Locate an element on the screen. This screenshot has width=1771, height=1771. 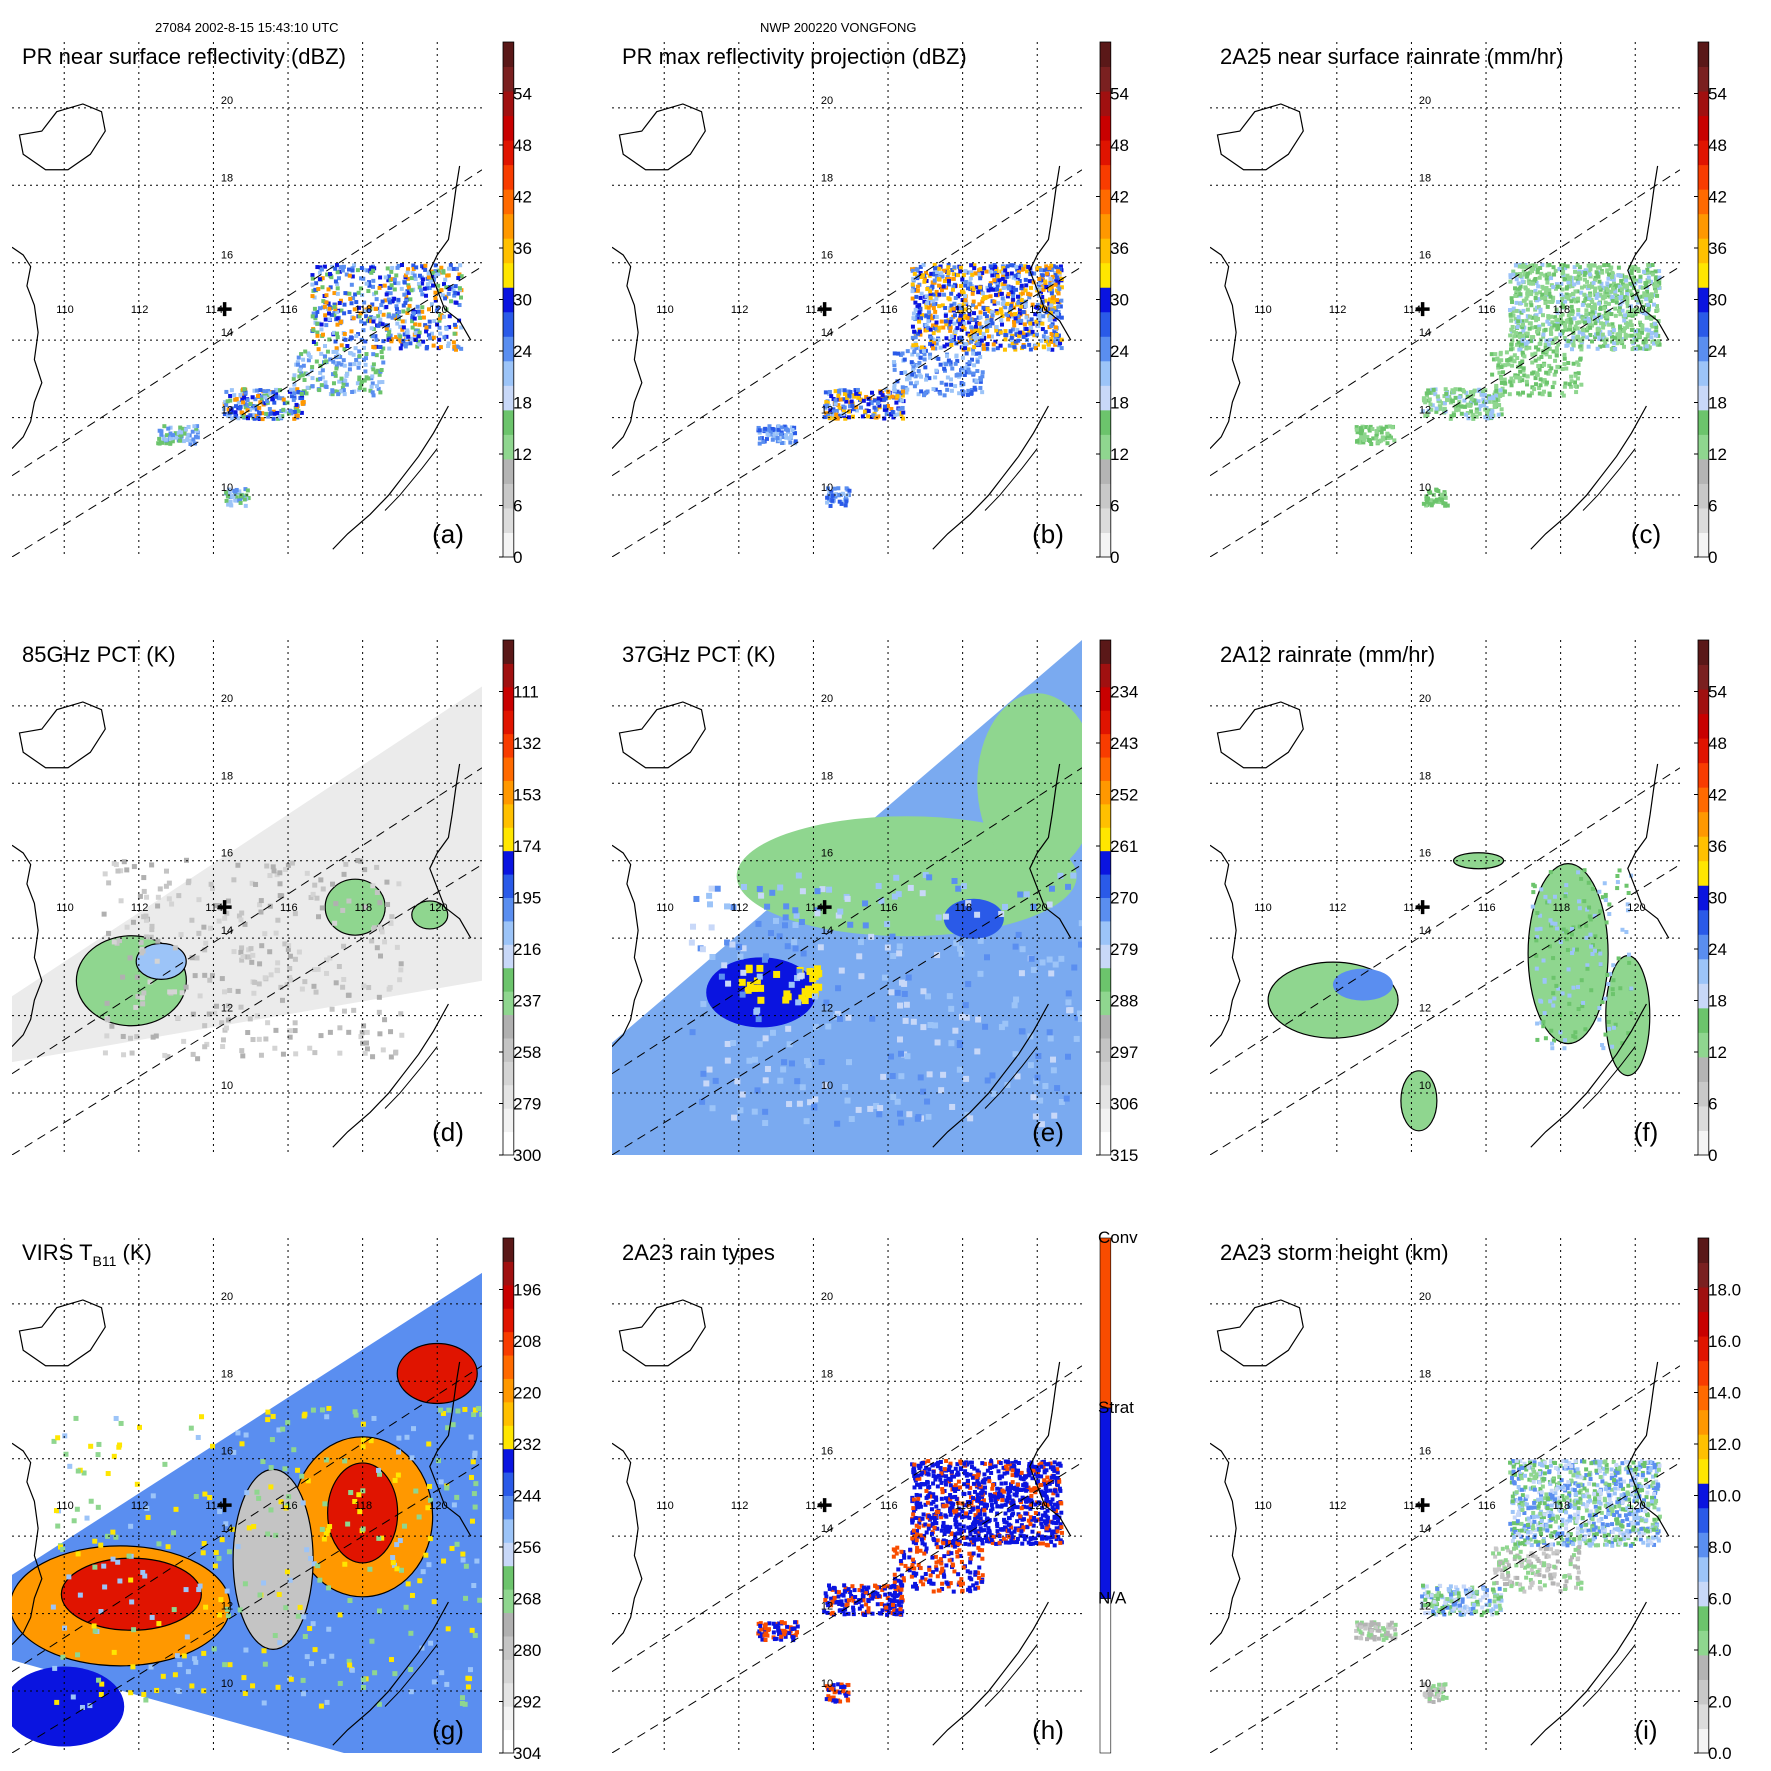
colorbar-tick-label: 111 is located at coordinates (526, 692).